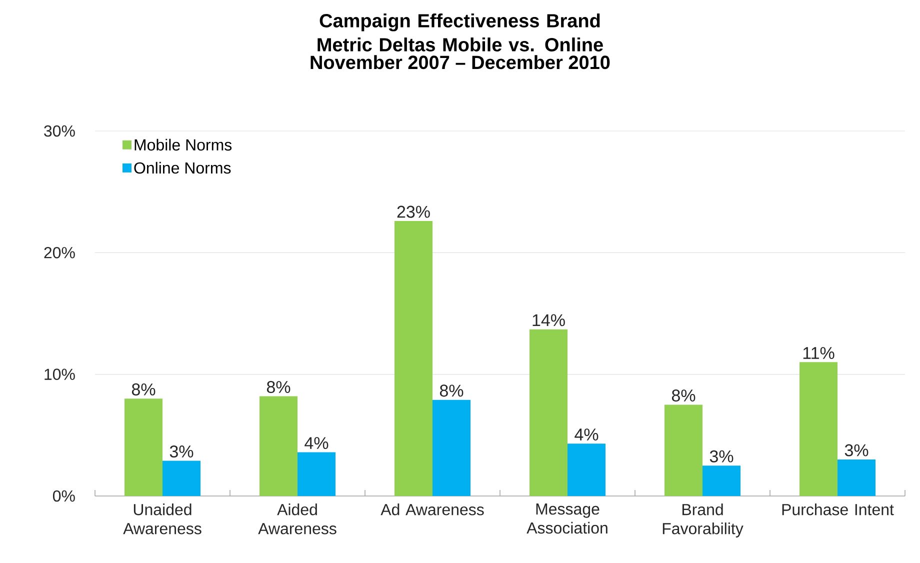 The width and height of the screenshot is (920, 563). I want to click on x-tick-label: Message Association, so click(567, 519).